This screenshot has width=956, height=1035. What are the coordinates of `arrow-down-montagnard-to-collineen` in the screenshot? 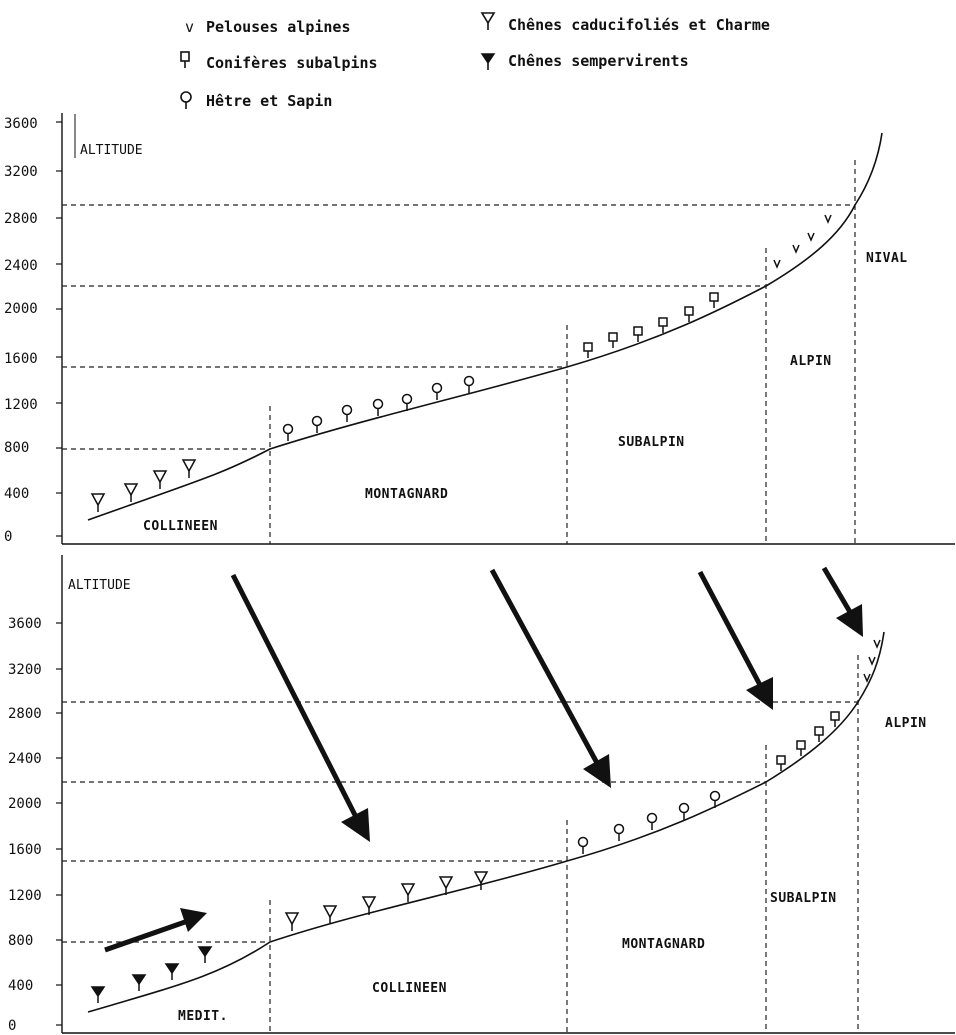 It's located at (550, 678).